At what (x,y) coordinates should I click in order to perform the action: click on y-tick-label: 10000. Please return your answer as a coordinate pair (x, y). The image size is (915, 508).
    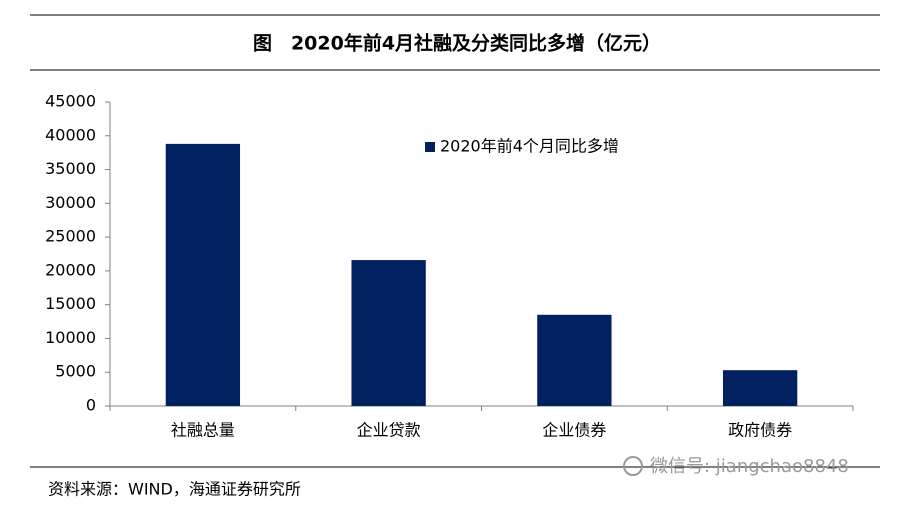
    Looking at the image, I should click on (70, 337).